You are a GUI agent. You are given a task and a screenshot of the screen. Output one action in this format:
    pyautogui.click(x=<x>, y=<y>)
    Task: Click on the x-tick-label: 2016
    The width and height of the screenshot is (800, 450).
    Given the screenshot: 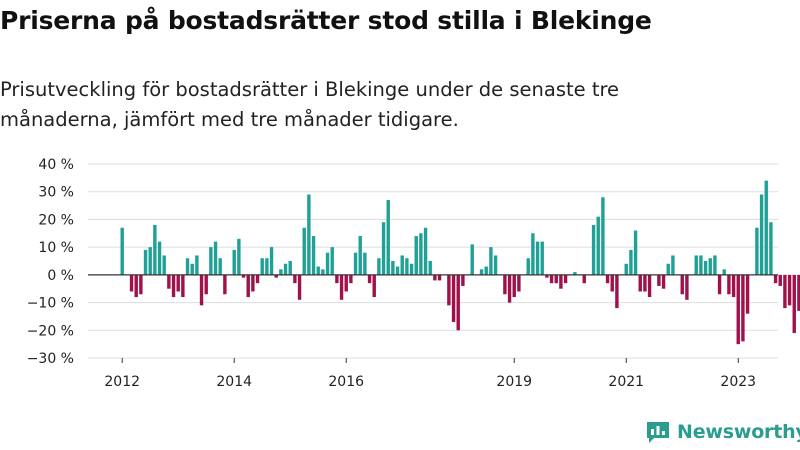 What is the action you would take?
    pyautogui.click(x=346, y=382)
    